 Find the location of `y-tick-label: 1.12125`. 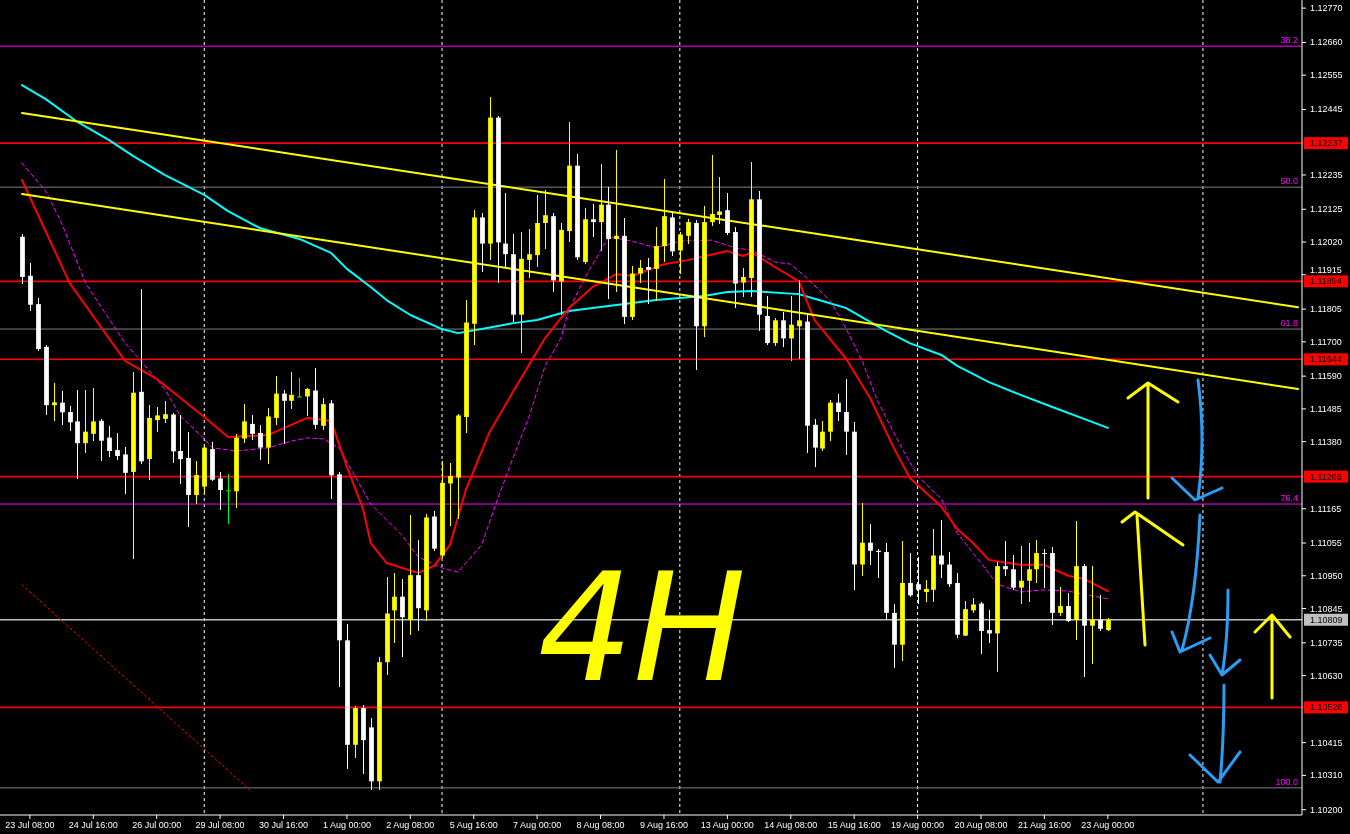

y-tick-label: 1.12125 is located at coordinates (1326, 209).